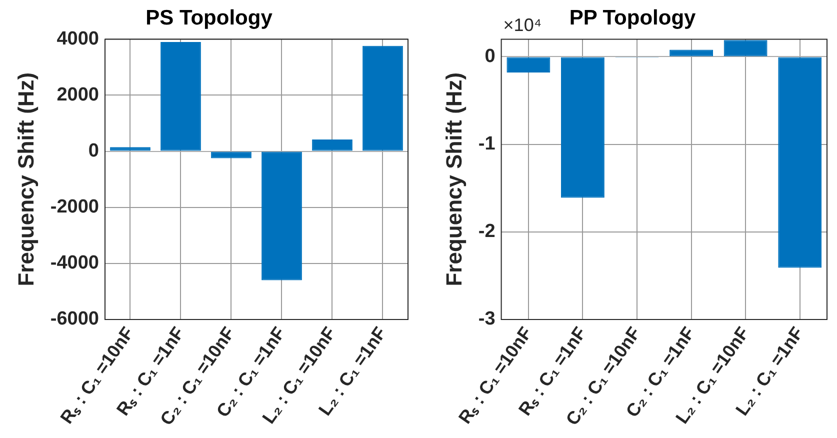 The width and height of the screenshot is (837, 438). Describe the element at coordinates (487, 144) in the screenshot. I see `y-tick-label: -1` at that location.